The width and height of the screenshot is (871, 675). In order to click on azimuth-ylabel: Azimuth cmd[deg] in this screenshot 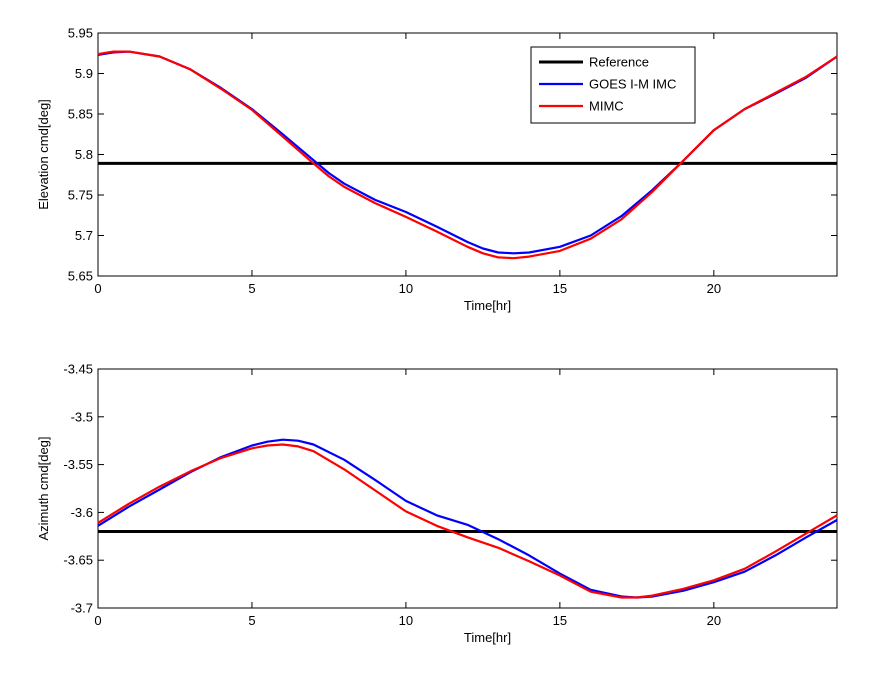, I will do `click(43, 488)`.